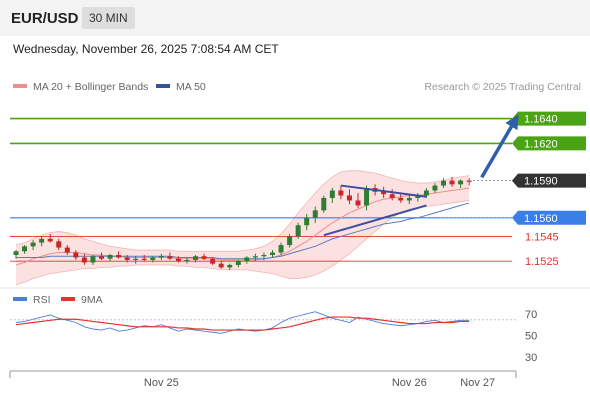 The image size is (590, 400). I want to click on rsi-legend-swatch, so click(20, 299).